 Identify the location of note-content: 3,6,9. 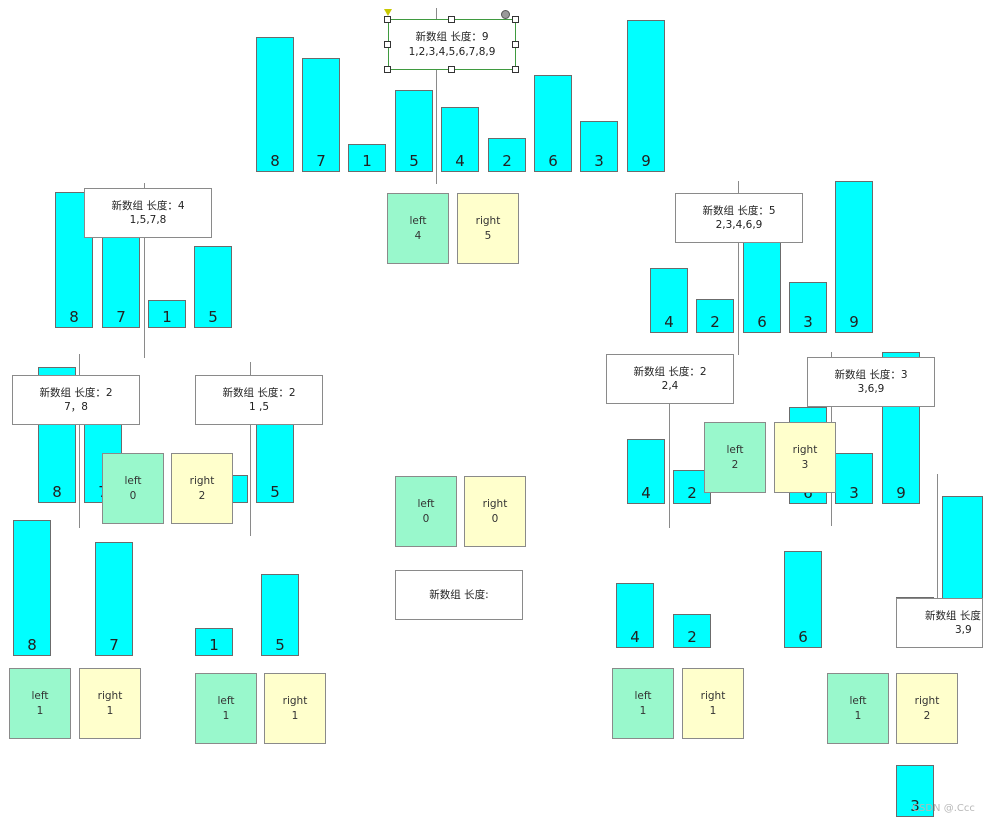
(871, 389).